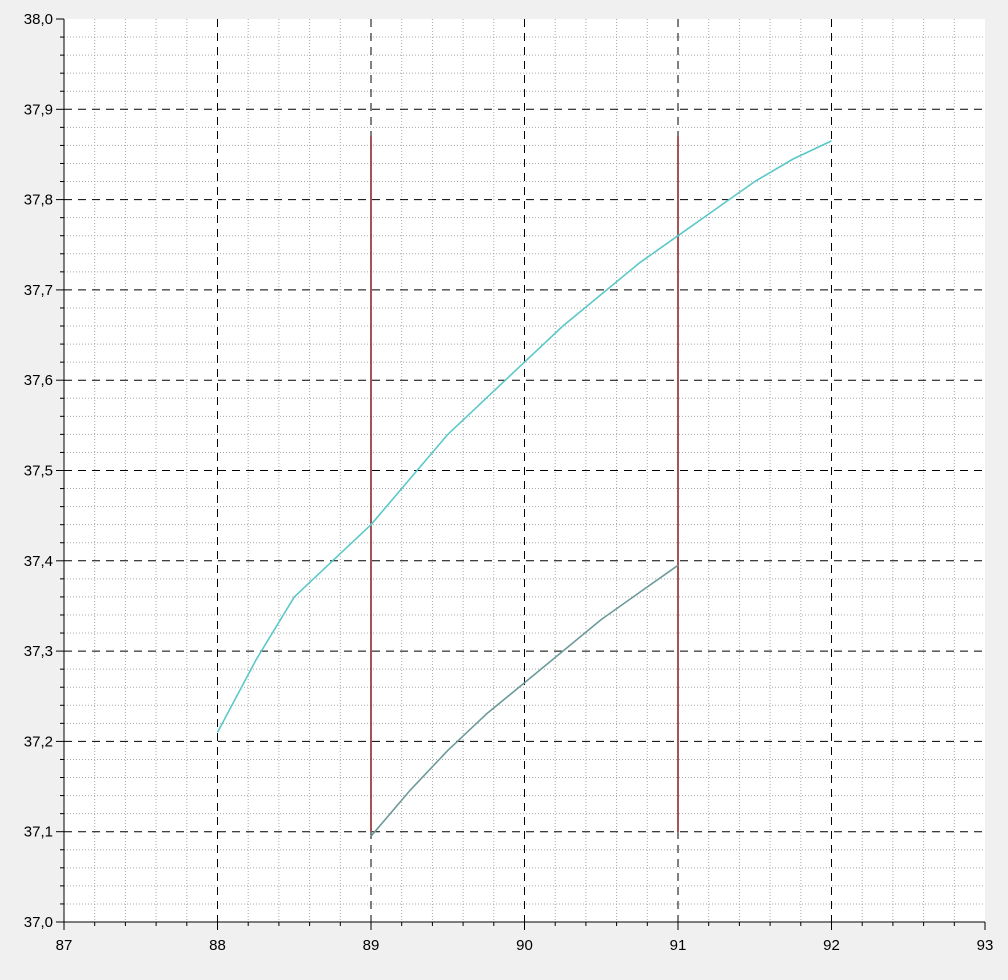 The width and height of the screenshot is (1008, 980). Describe the element at coordinates (38, 109) in the screenshot. I see `y-tick-label: 37,9` at that location.